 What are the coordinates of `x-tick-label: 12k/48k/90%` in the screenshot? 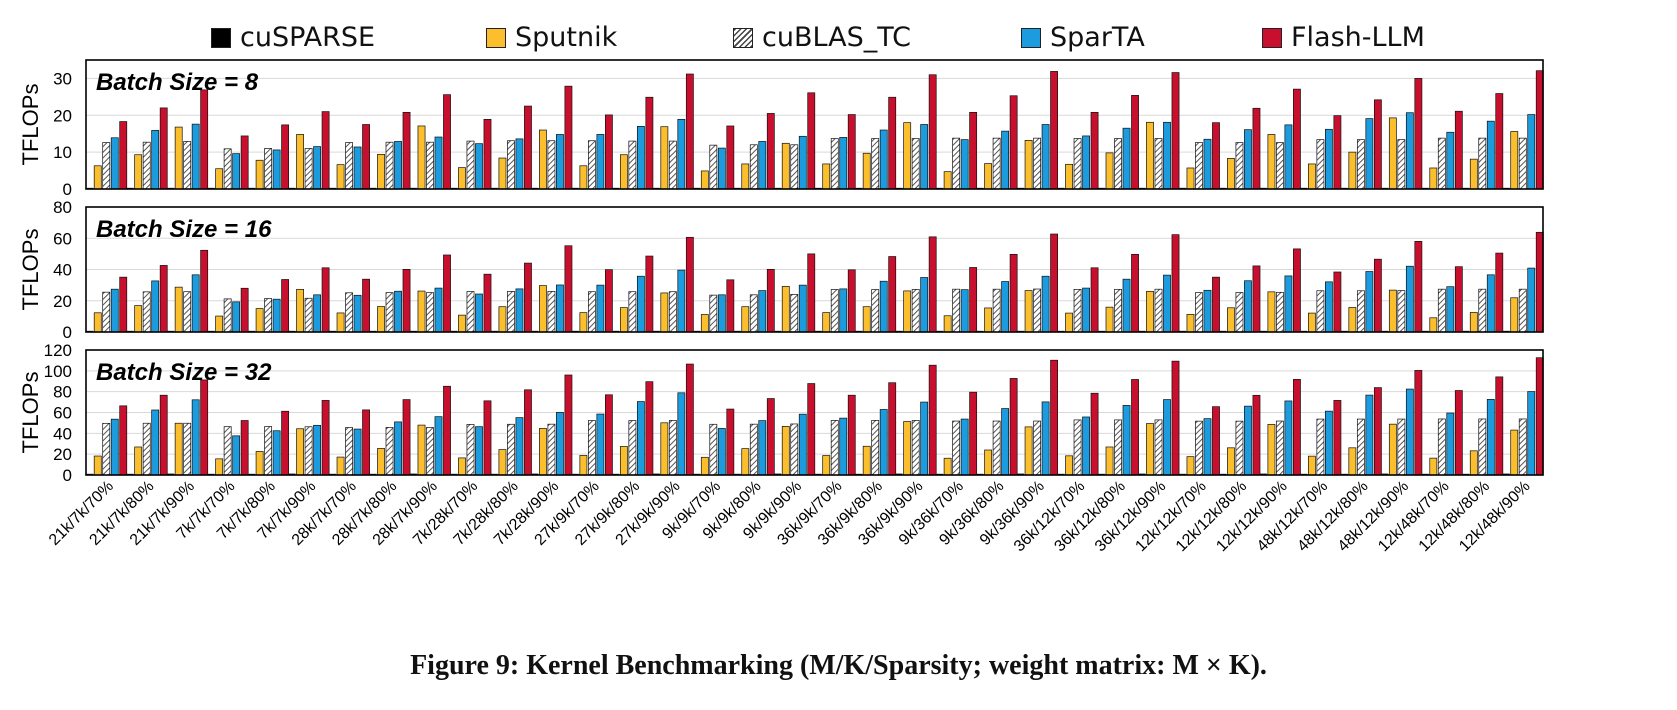 It's located at (1494, 516).